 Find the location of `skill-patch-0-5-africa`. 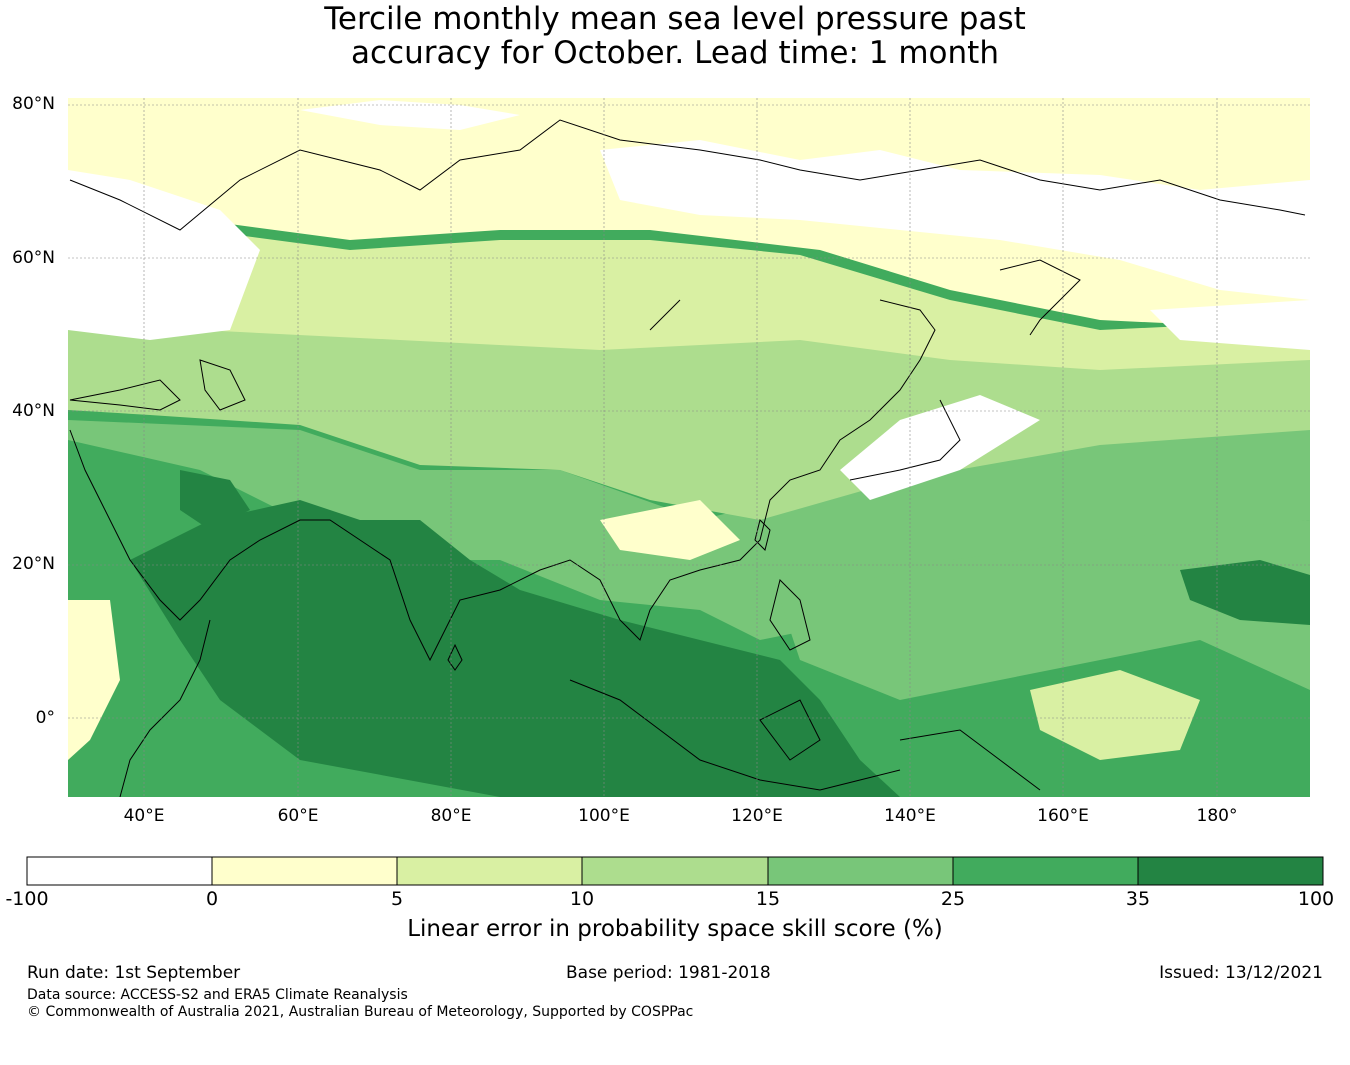

skill-patch-0-5-africa is located at coordinates (94, 680).